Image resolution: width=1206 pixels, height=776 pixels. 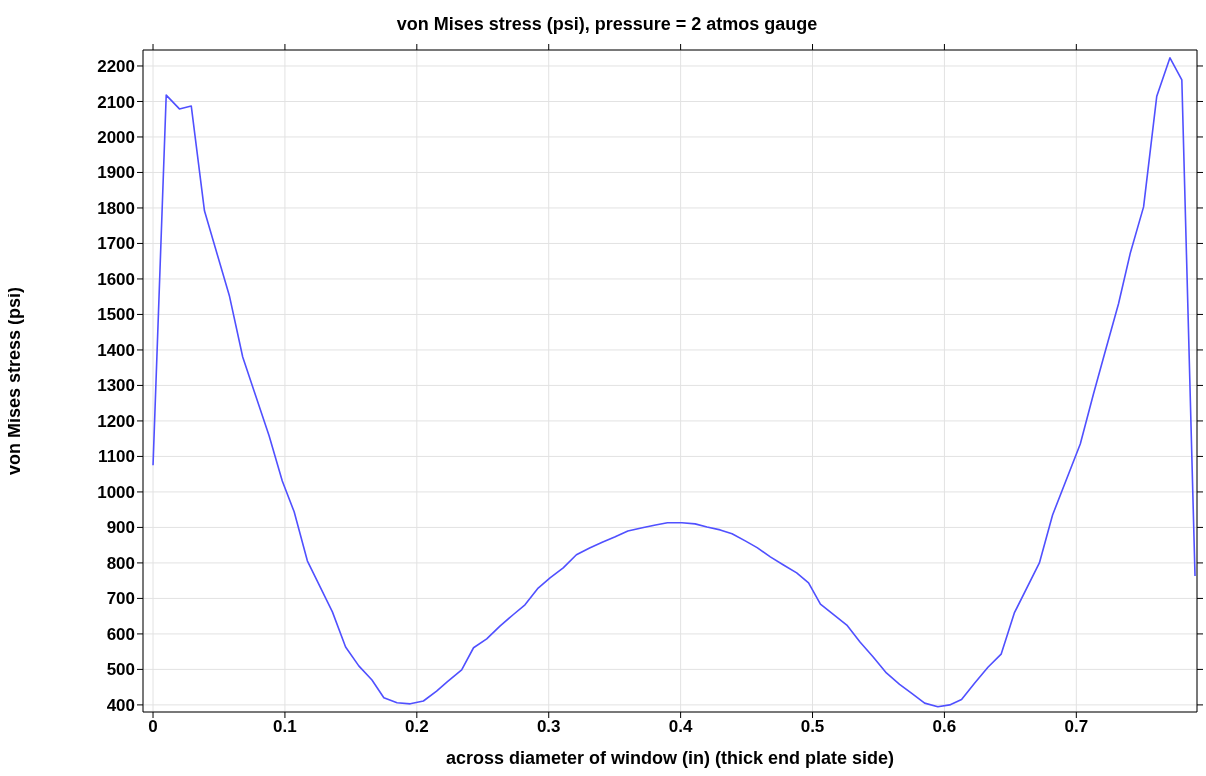 I want to click on y-tick-label: 1400, so click(x=116, y=350).